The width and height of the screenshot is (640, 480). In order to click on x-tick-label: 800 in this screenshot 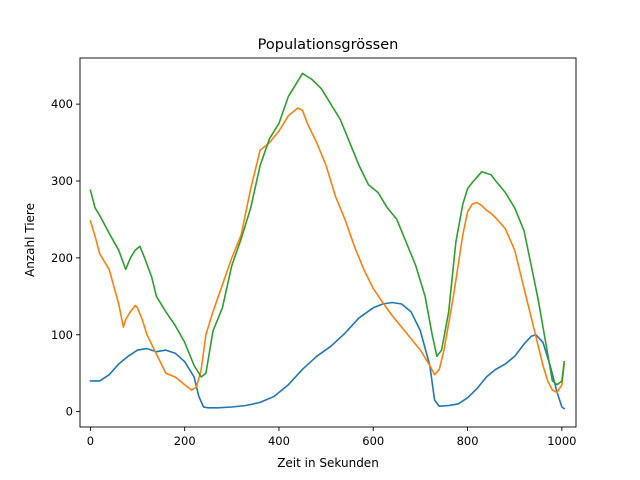, I will do `click(468, 441)`.